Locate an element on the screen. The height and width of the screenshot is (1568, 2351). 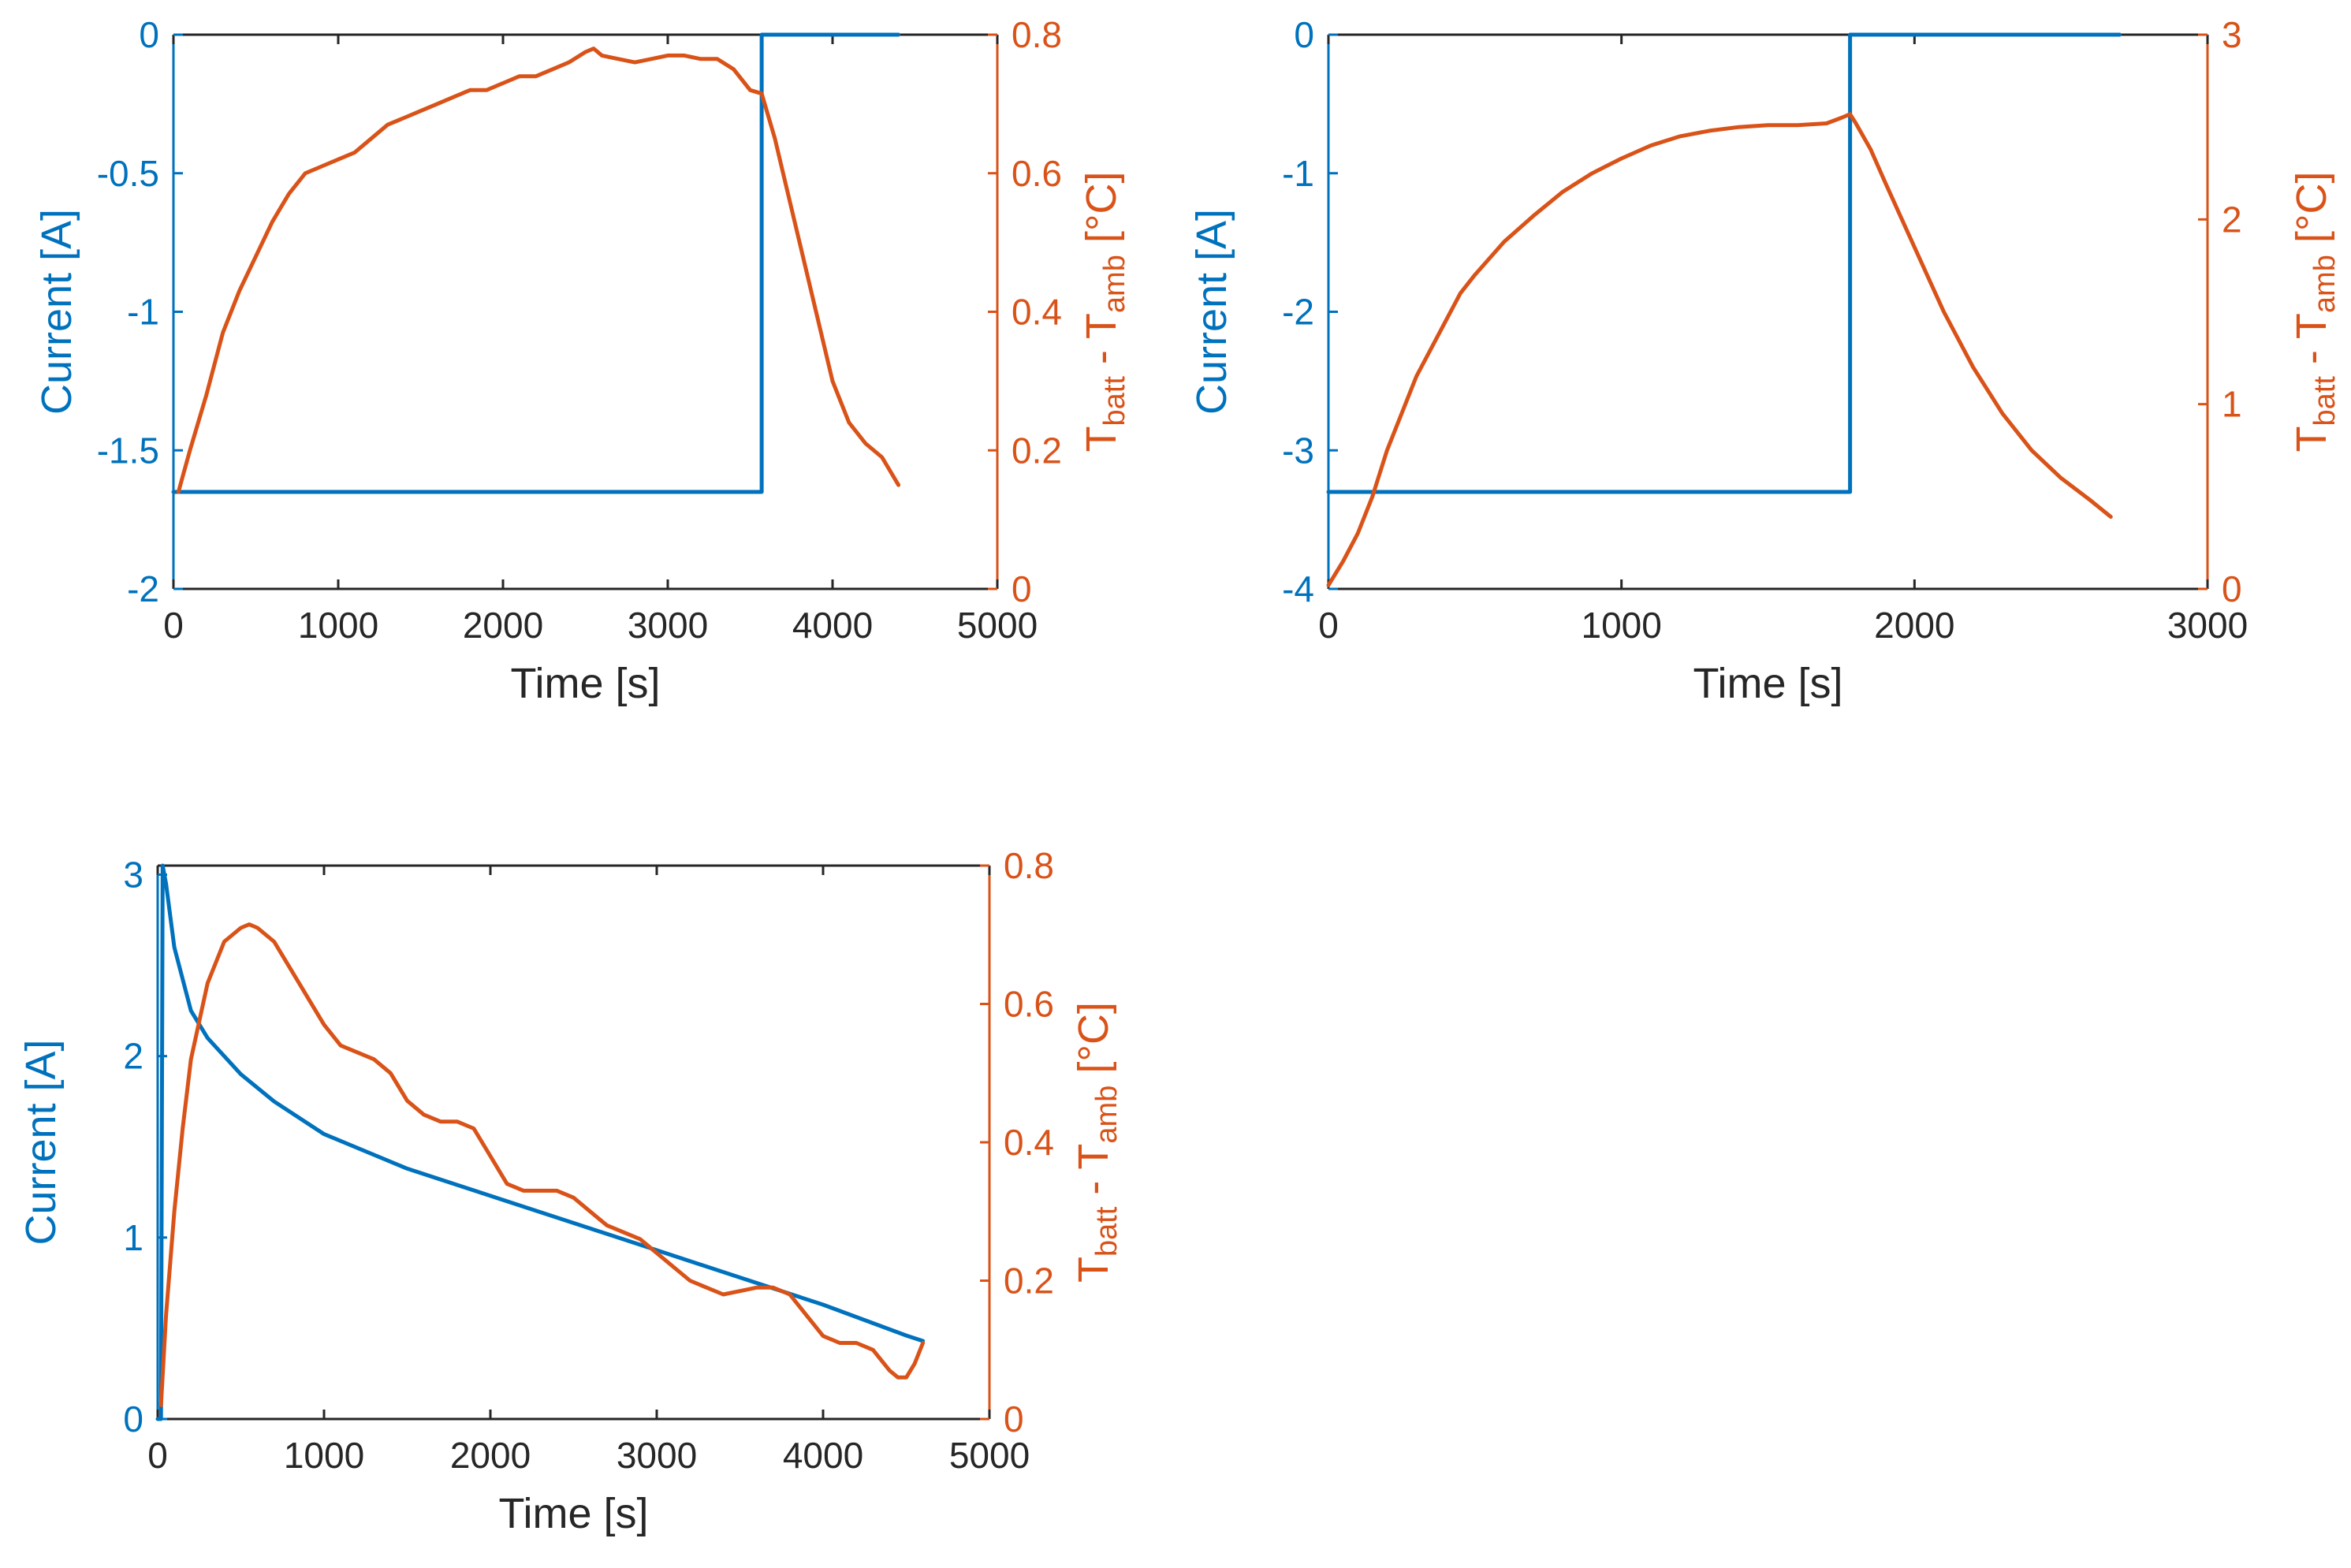
left-y-tick-label: -3 is located at coordinates (1298, 450).